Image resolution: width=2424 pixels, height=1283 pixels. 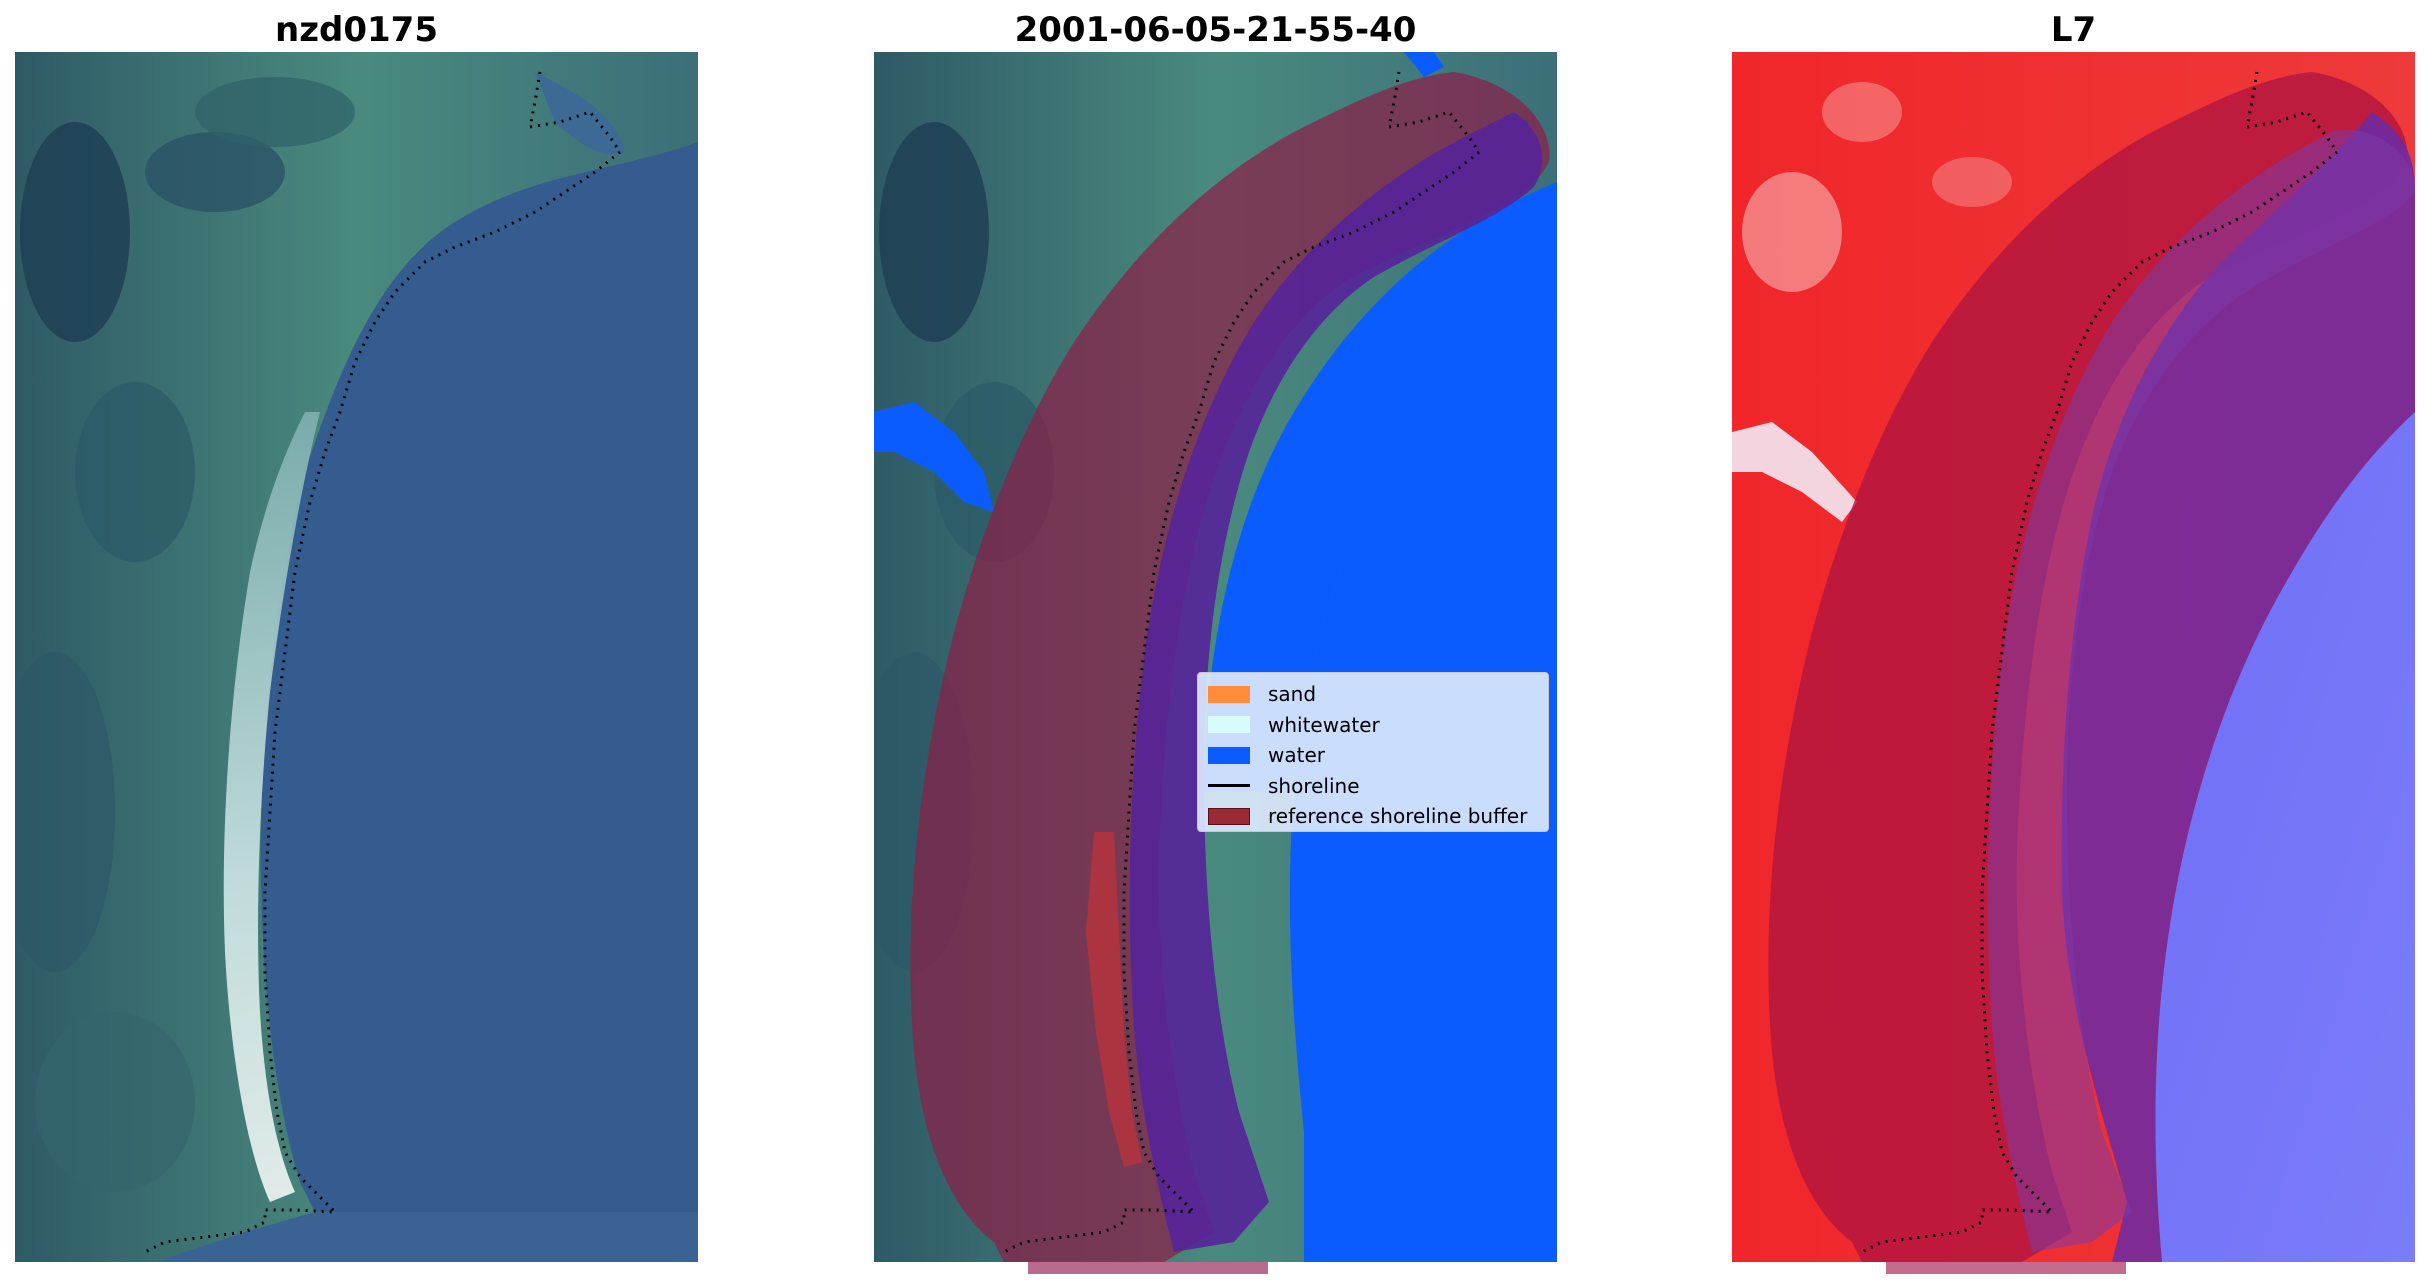 I want to click on legend-item-sand: sand, so click(x=1373, y=694).